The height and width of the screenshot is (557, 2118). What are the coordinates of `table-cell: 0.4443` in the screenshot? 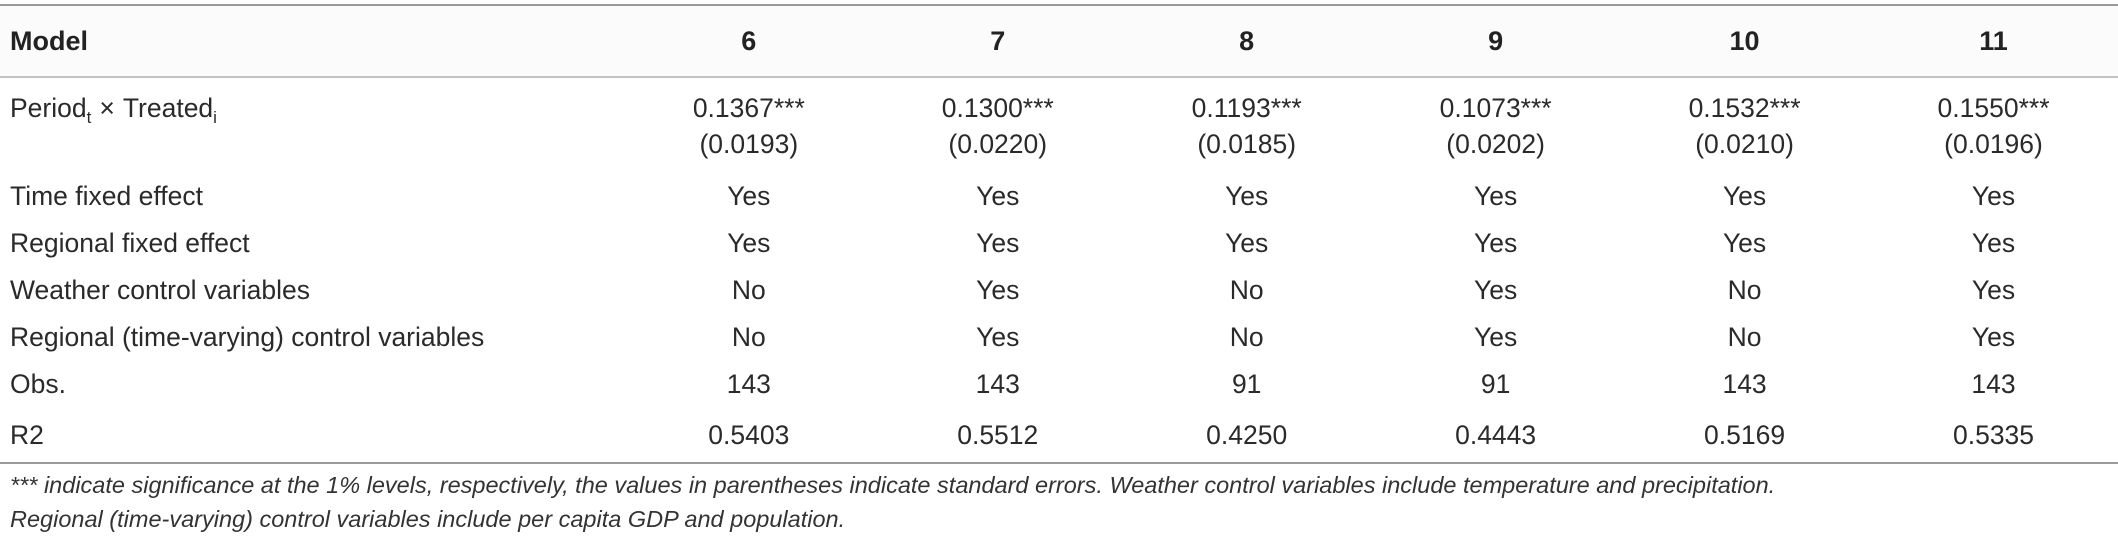 It's located at (1496, 436).